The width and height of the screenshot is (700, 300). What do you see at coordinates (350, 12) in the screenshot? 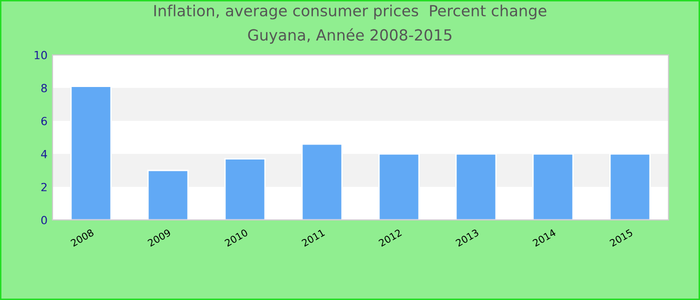
I see `chart-title: Inflation, average consumer prices Percent change` at bounding box center [350, 12].